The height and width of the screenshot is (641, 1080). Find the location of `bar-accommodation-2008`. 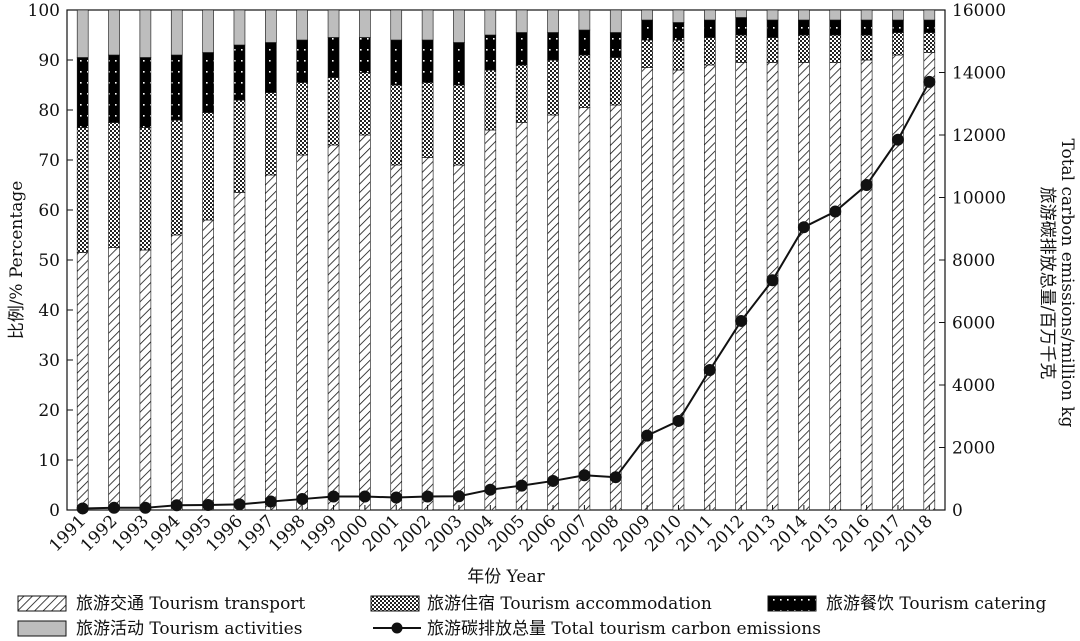

bar-accommodation-2008 is located at coordinates (615, 81).